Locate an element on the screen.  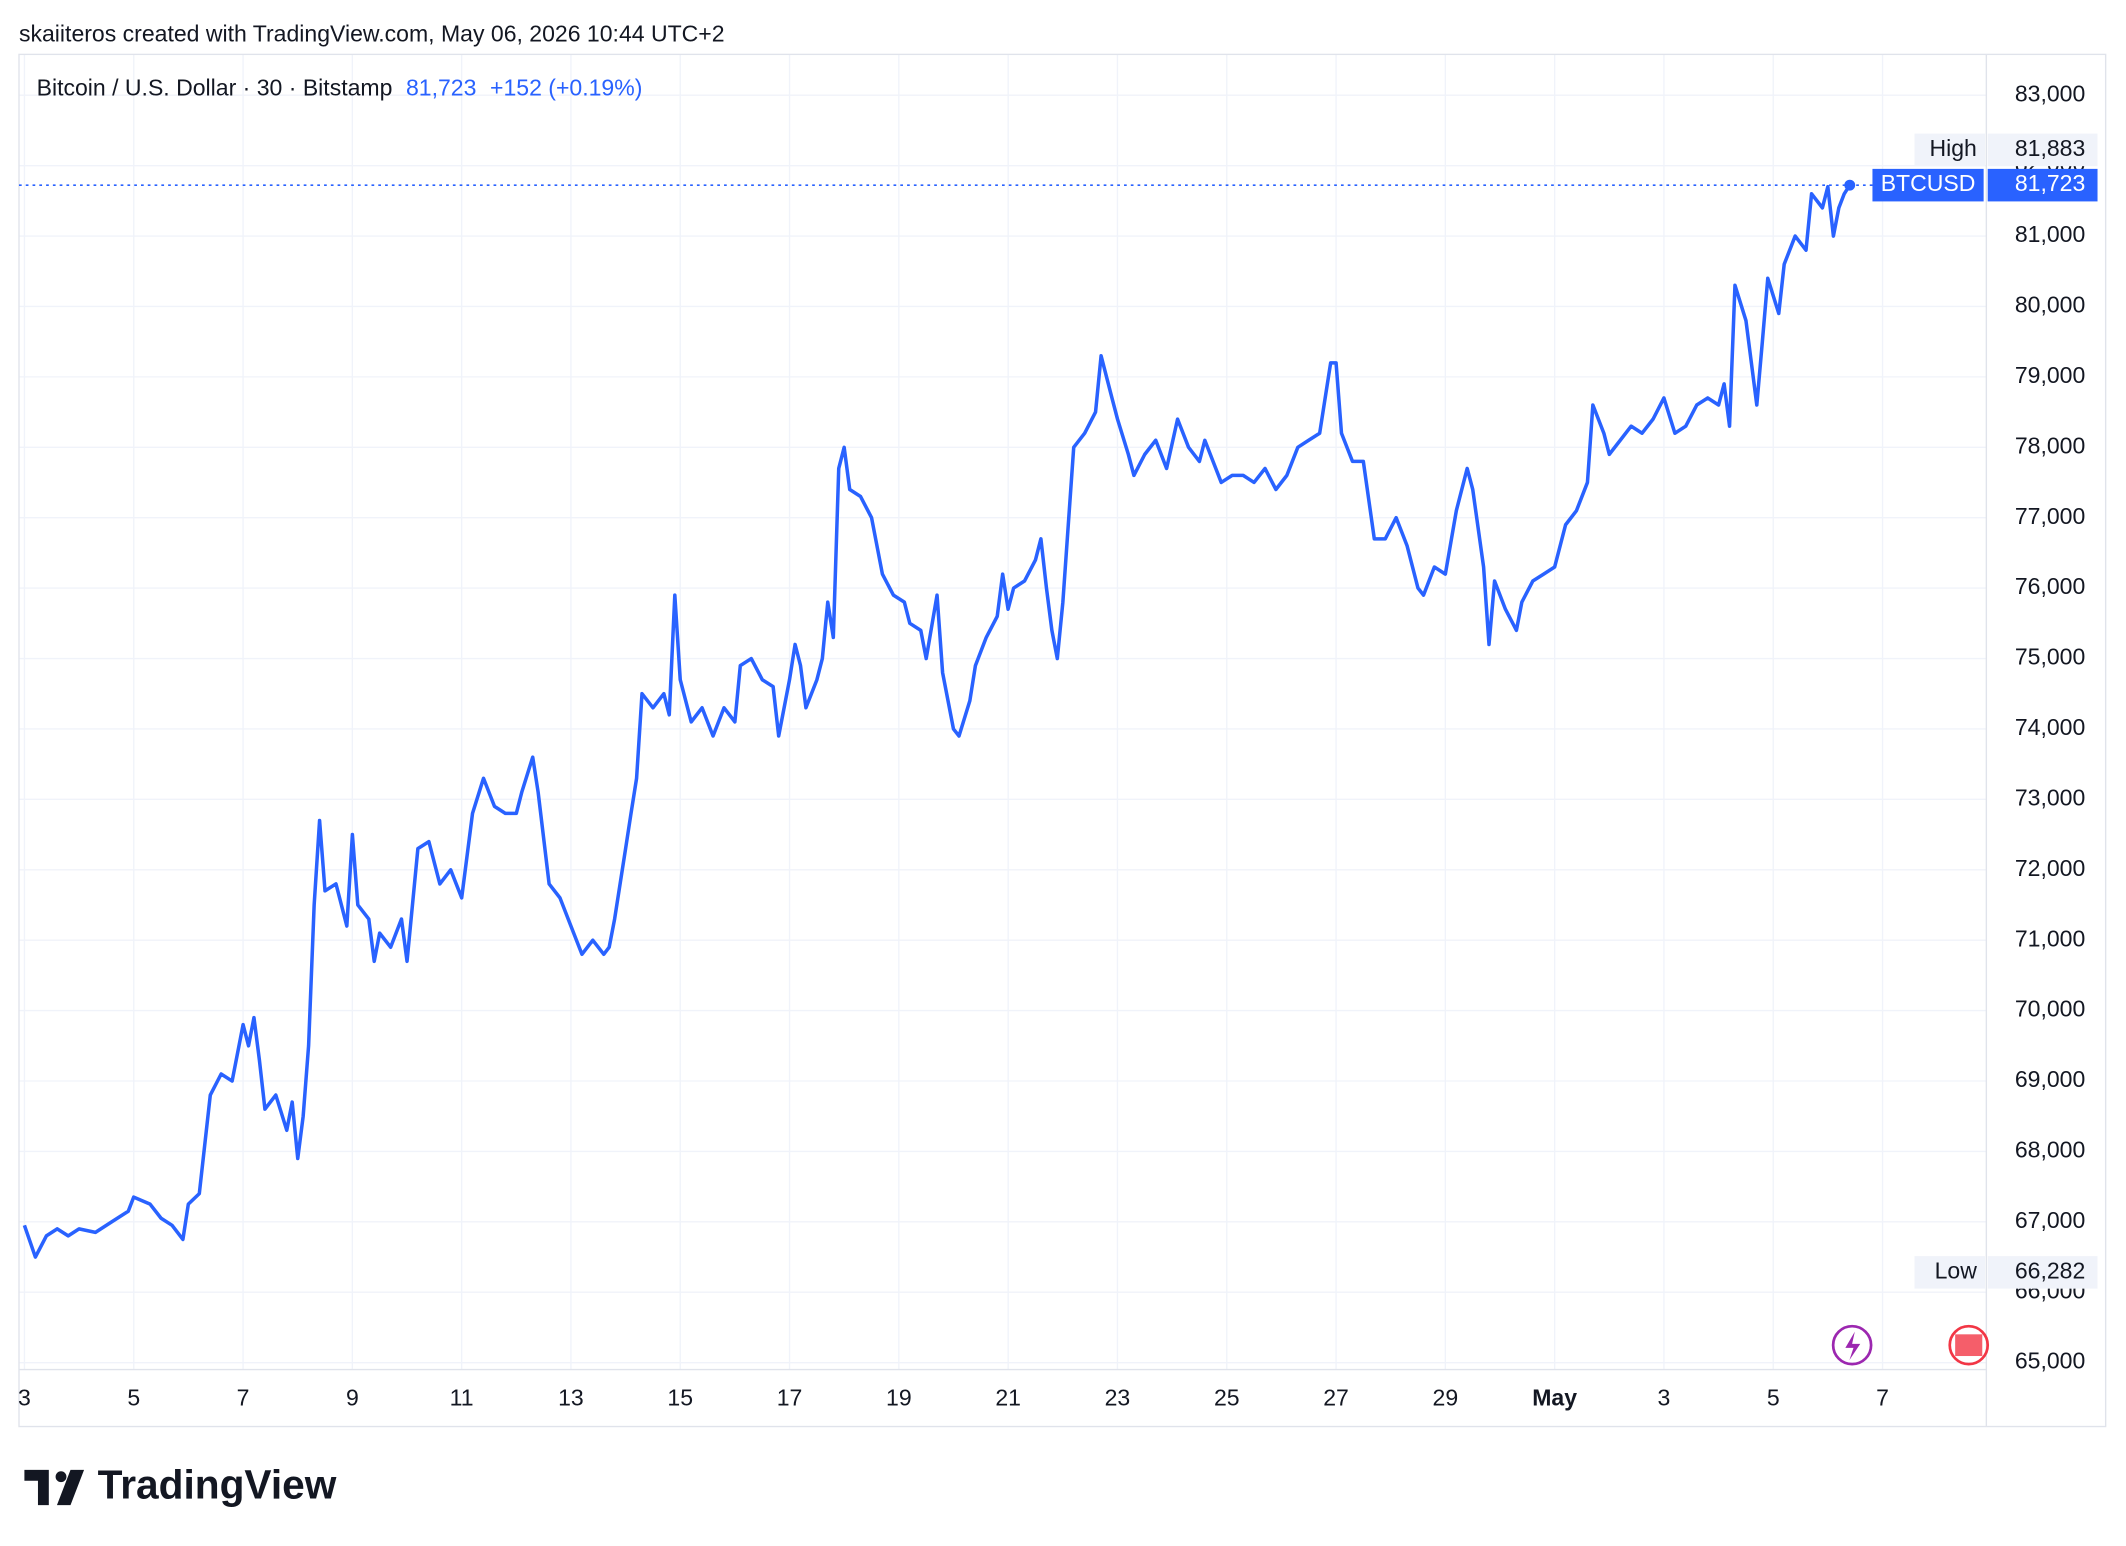
y-tick-label: 68,000 is located at coordinates (2050, 1150).